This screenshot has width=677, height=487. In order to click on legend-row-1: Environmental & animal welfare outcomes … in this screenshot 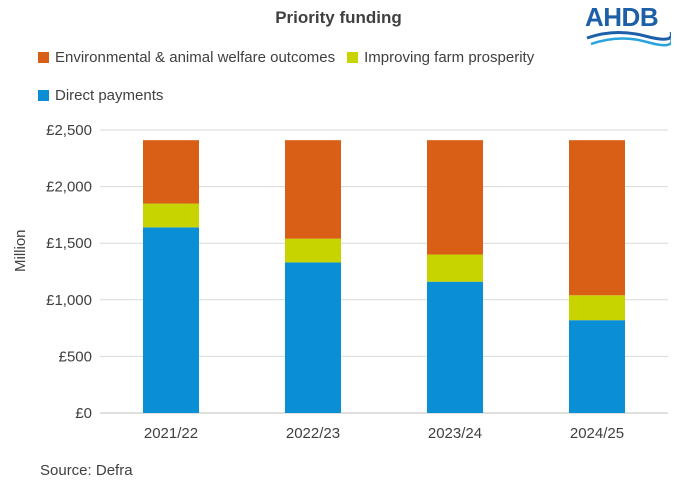, I will do `click(292, 57)`.